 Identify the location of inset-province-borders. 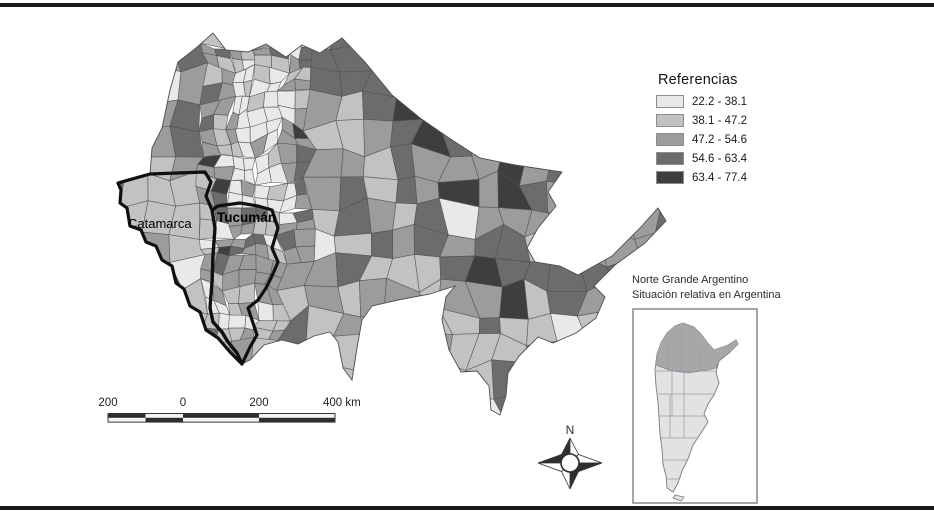
(686, 405).